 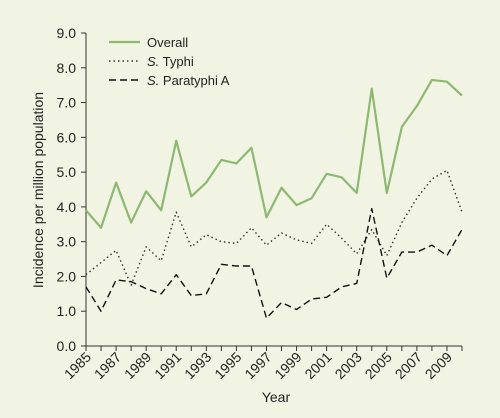 What do you see at coordinates (438, 365) in the screenshot?
I see `x-tick-label: 2009` at bounding box center [438, 365].